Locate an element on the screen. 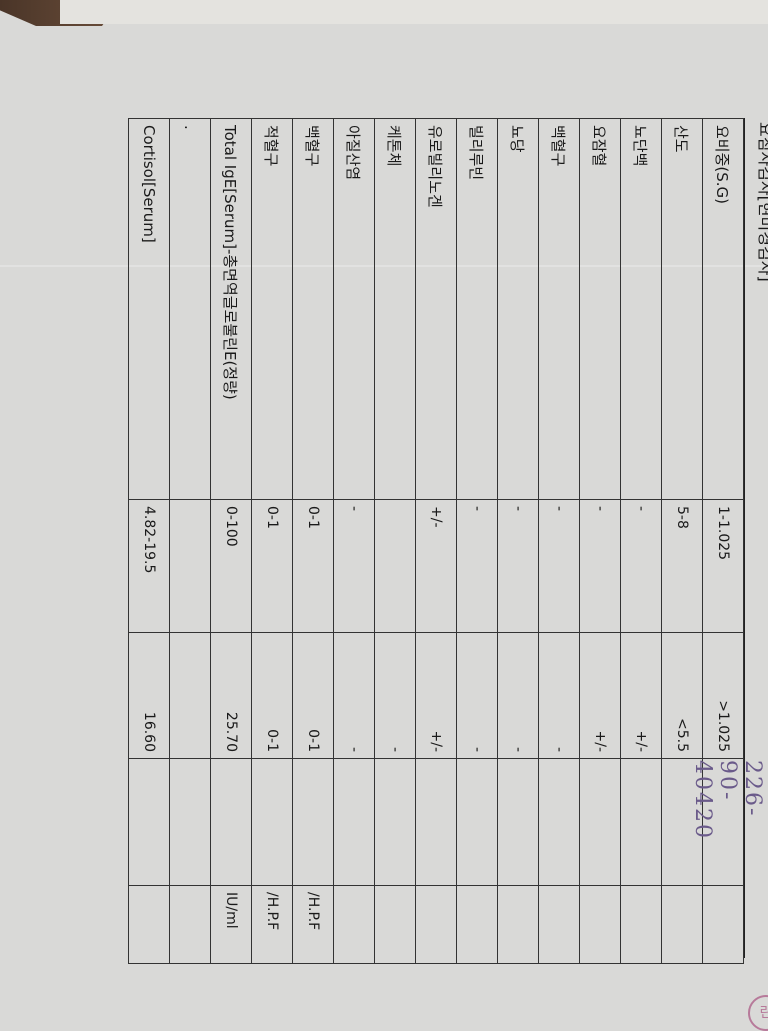 This screenshot has height=1031, width=768. handwritten-number: 226-90-40420 is located at coordinates (727, 800).